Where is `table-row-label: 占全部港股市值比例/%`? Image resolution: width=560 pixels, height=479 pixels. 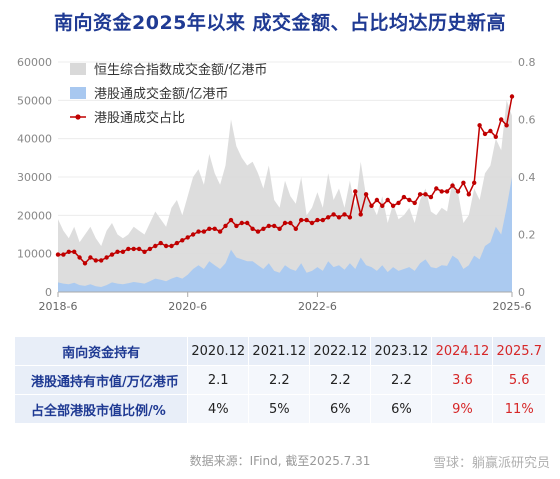 table-row-label: 占全部港股市值比例/% is located at coordinates (101, 409).